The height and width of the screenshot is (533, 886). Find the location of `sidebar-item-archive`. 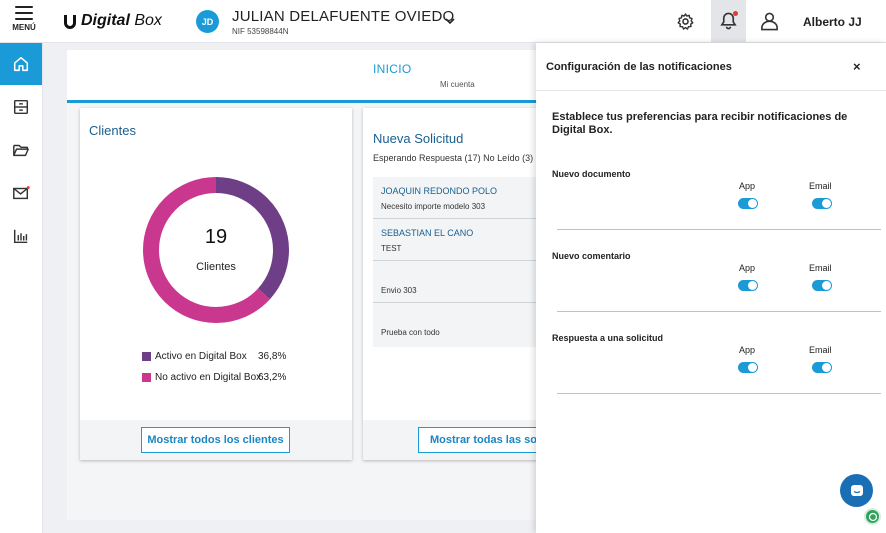

sidebar-item-archive is located at coordinates (21, 107).